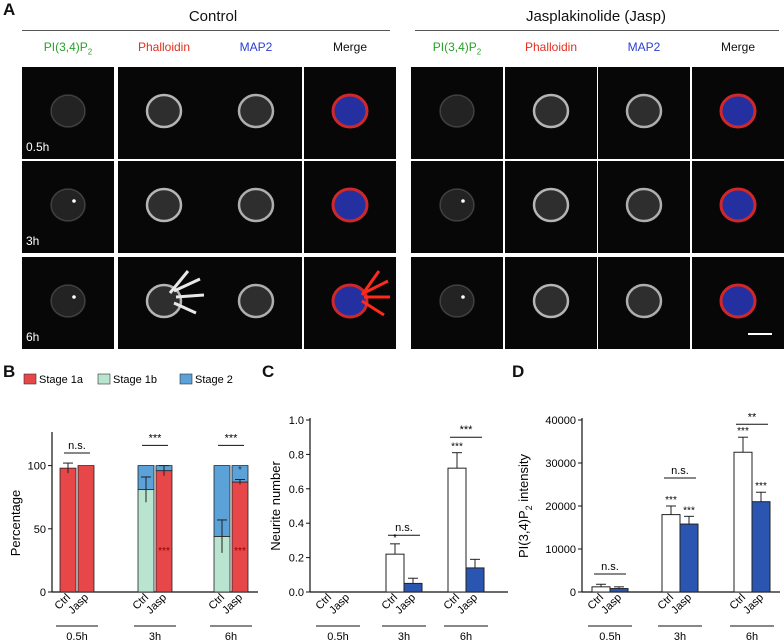 The width and height of the screenshot is (784, 642). What do you see at coordinates (15, 523) in the screenshot?
I see `y-axis-label: Percentage` at bounding box center [15, 523].